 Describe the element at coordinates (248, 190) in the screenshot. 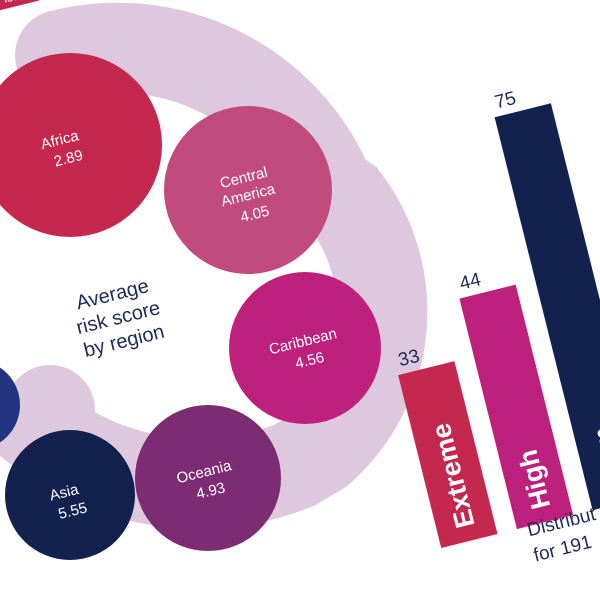

I see `bubble-central-america: Central America 4.05` at that location.